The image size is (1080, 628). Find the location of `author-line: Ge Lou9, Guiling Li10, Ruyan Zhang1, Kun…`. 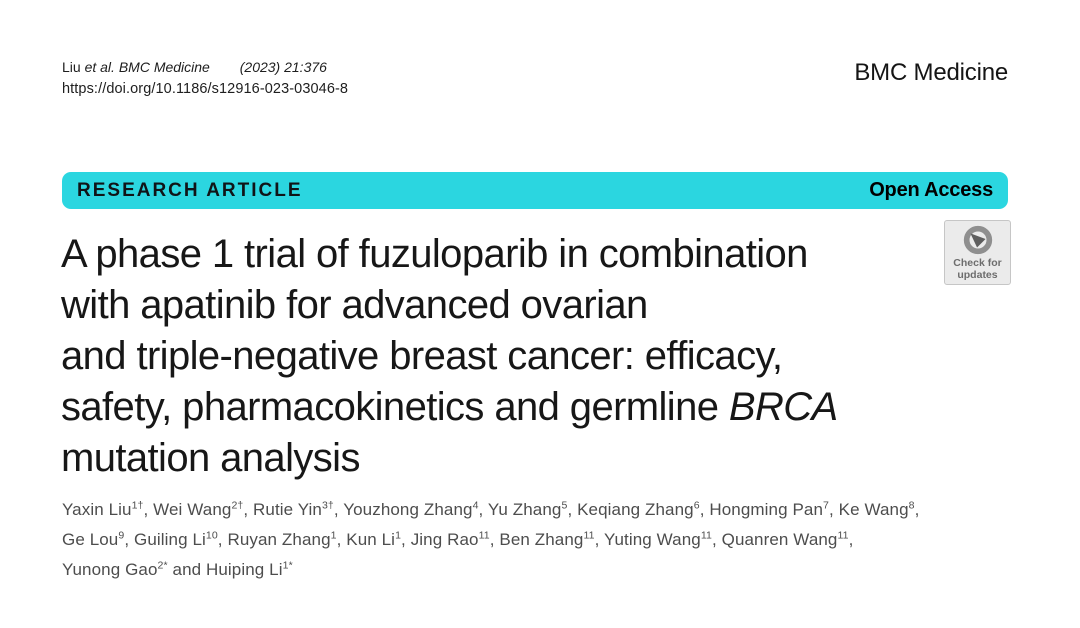

author-line: Ge Lou9, Guiling Li10, Ruyan Zhang1, Kun… is located at coordinates (458, 539).